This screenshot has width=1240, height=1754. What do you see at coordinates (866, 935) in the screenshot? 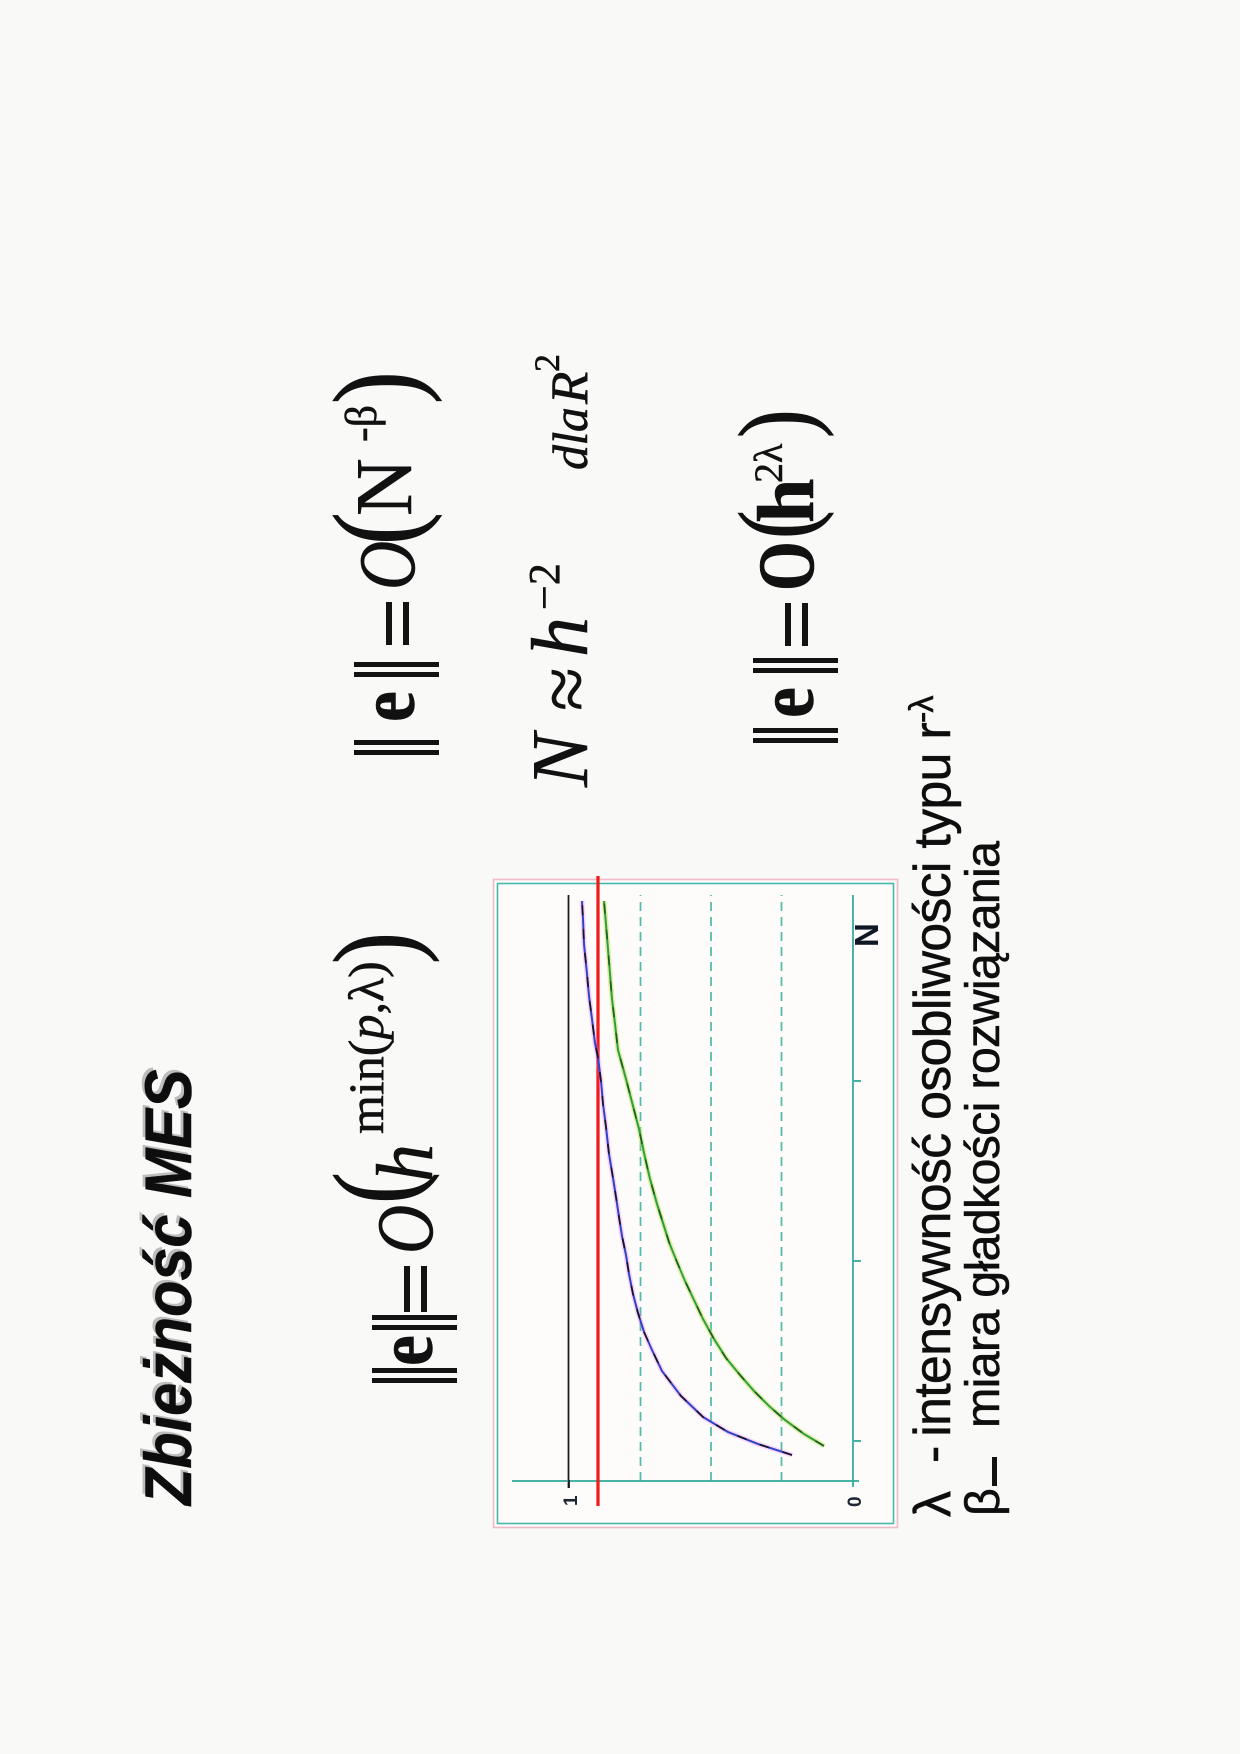
I see `svg-text: N` at bounding box center [866, 935].